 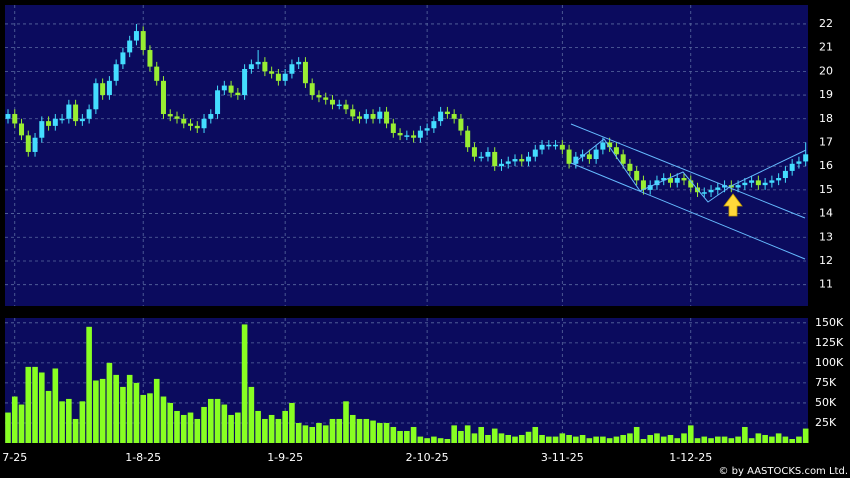 What do you see at coordinates (427, 457) in the screenshot?
I see `x-tick-label: 2-10-25` at bounding box center [427, 457].